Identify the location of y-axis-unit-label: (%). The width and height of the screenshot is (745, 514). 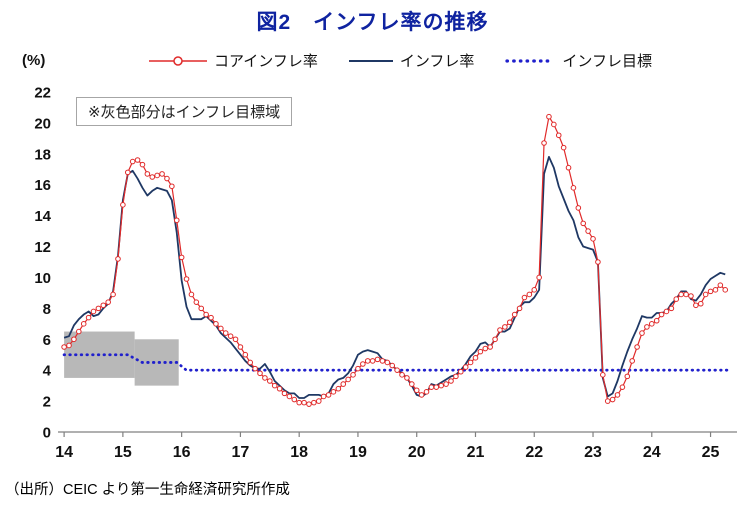
(34, 60).